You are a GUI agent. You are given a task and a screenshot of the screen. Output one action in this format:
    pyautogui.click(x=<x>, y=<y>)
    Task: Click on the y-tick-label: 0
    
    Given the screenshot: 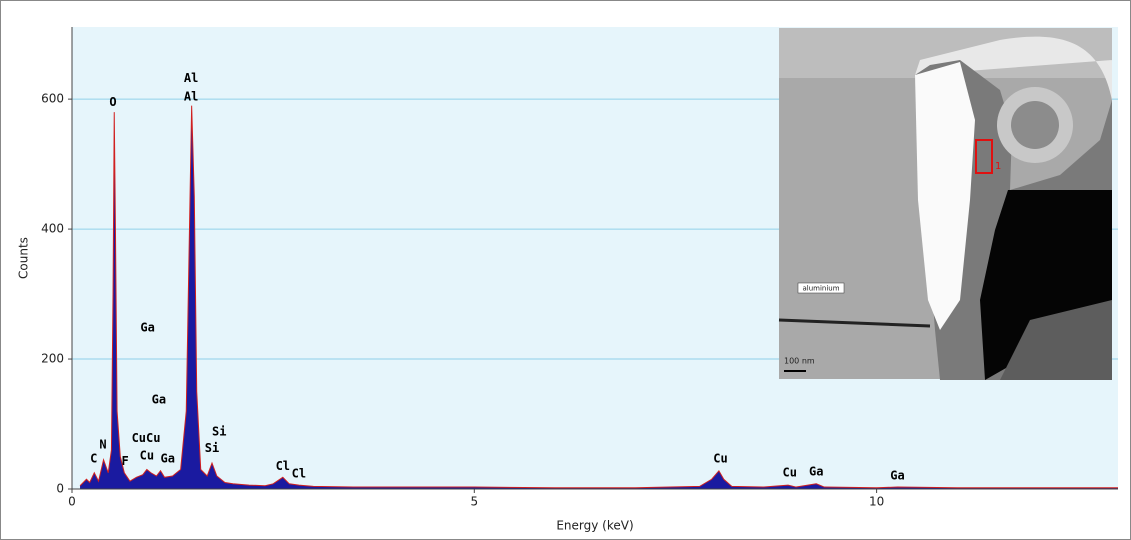 What is the action you would take?
    pyautogui.click(x=60, y=489)
    